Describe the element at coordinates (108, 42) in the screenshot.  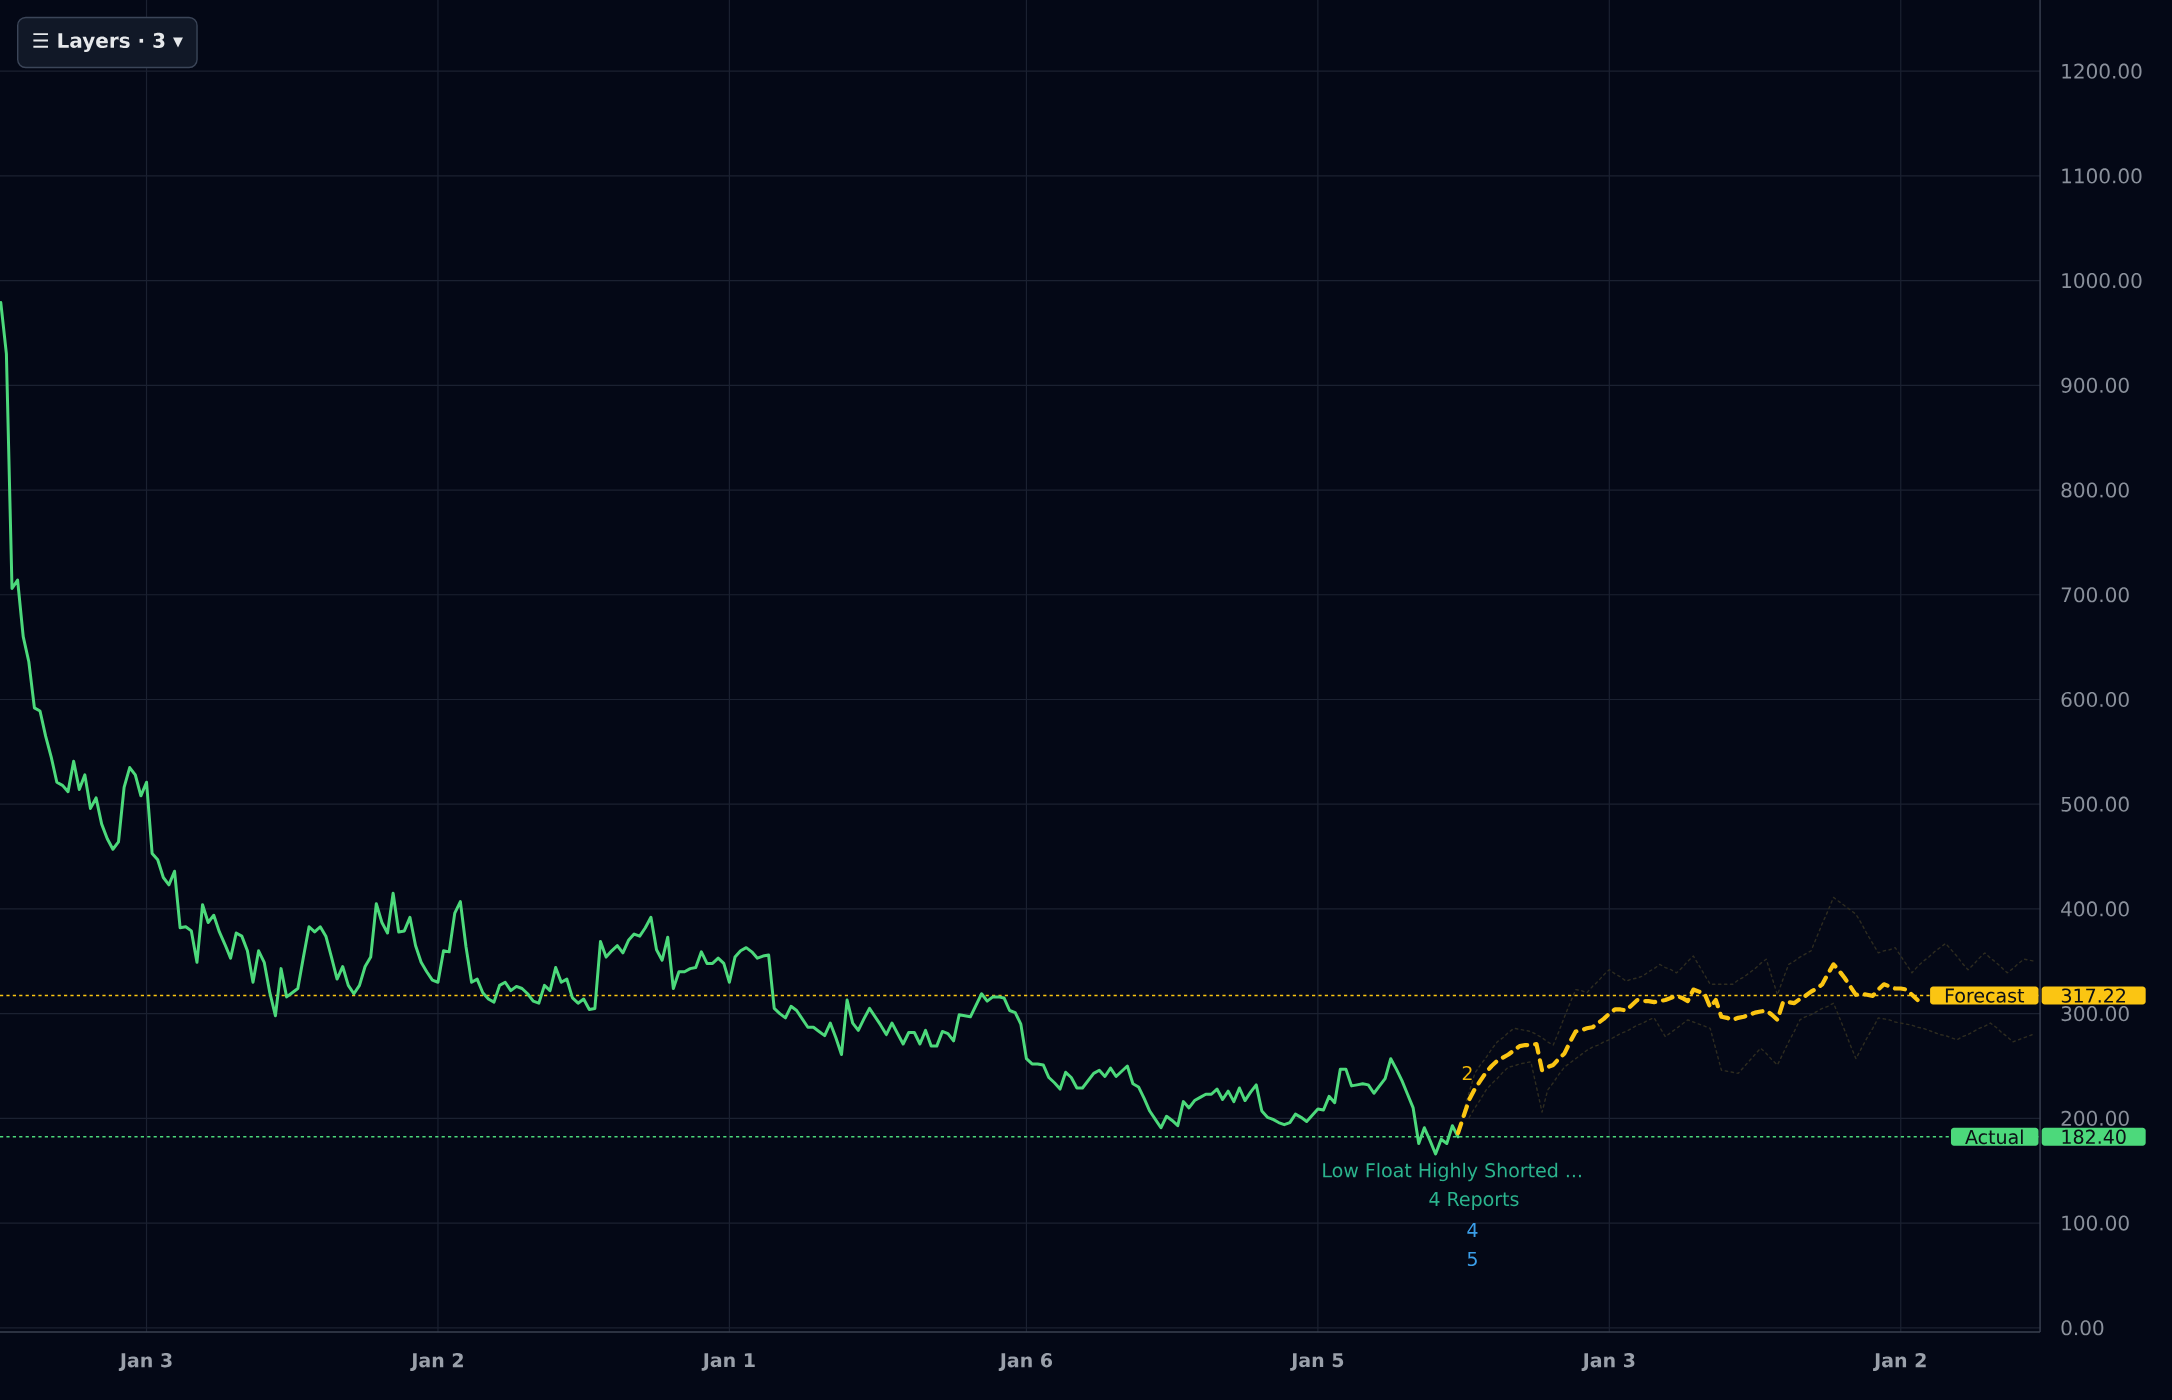
I see `annotation: ☰ Layers · 3 ▾` at that location.